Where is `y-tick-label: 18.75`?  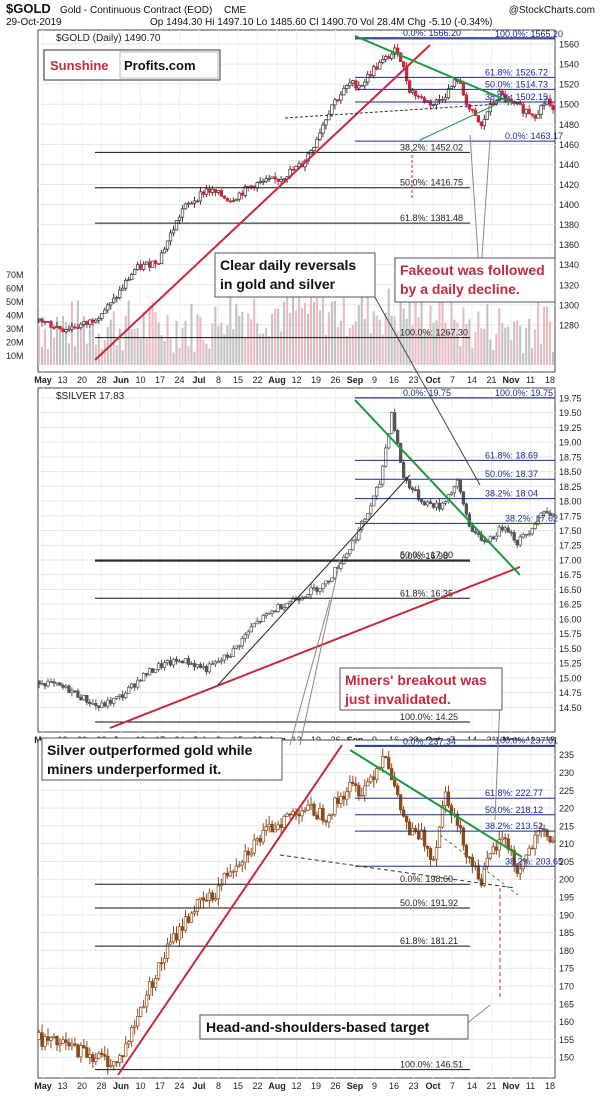 y-tick-label: 18.75 is located at coordinates (570, 457).